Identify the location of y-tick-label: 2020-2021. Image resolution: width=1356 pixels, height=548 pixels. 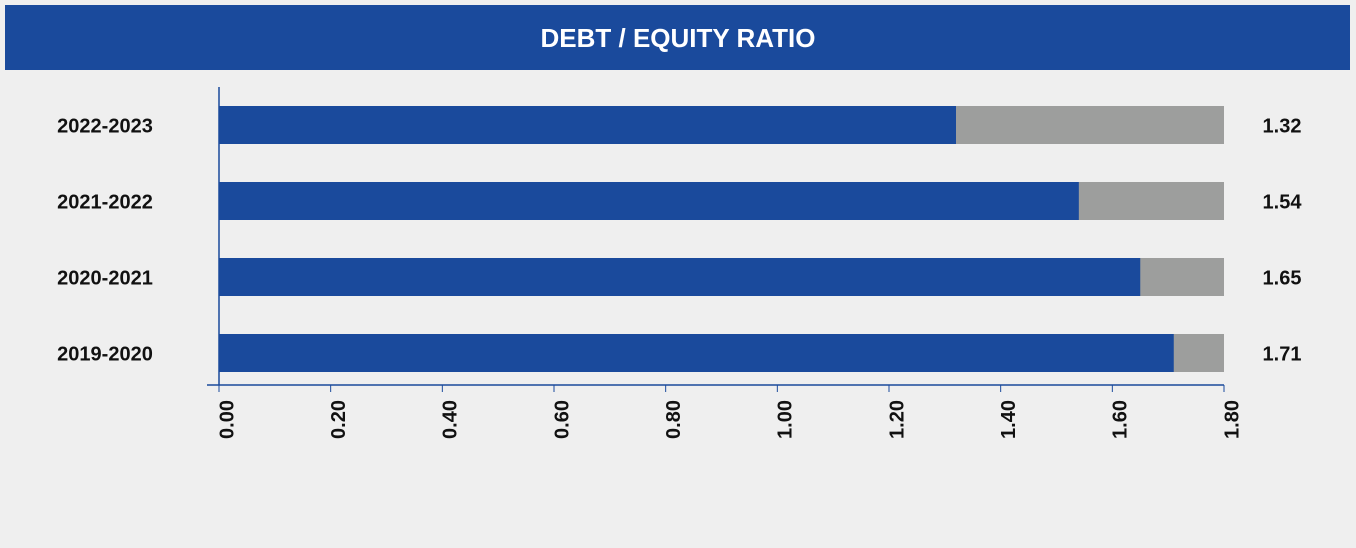
(105, 278).